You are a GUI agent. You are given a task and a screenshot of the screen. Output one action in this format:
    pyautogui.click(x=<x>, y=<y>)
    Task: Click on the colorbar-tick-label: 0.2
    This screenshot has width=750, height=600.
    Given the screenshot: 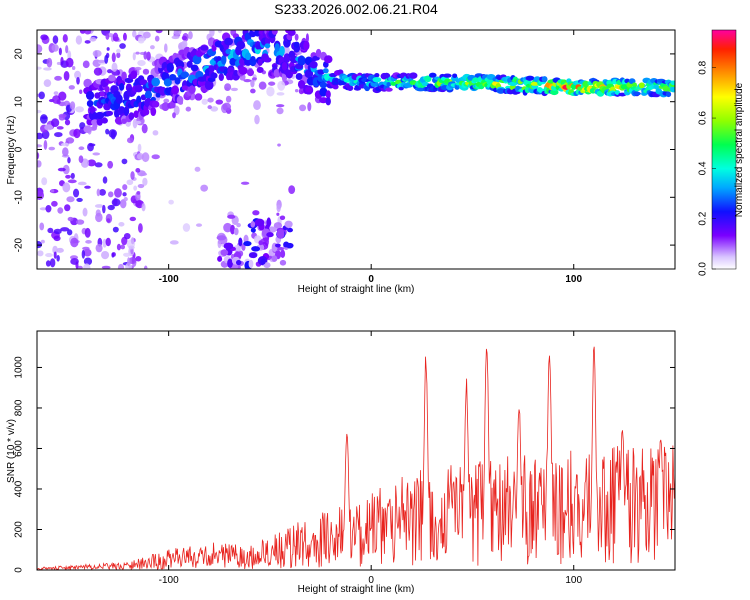 What is the action you would take?
    pyautogui.click(x=703, y=218)
    